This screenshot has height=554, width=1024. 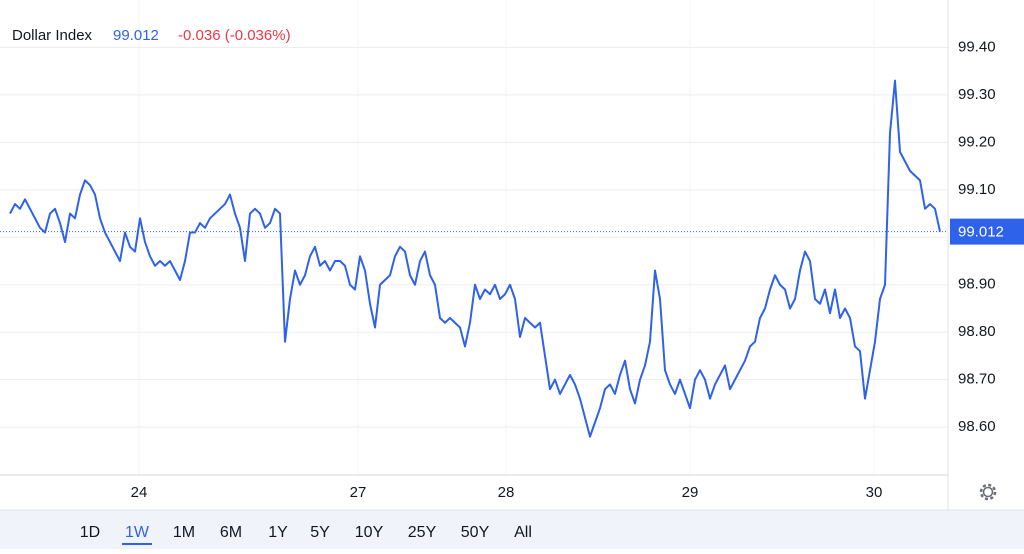 I want to click on range-button: 50Y, so click(x=475, y=532).